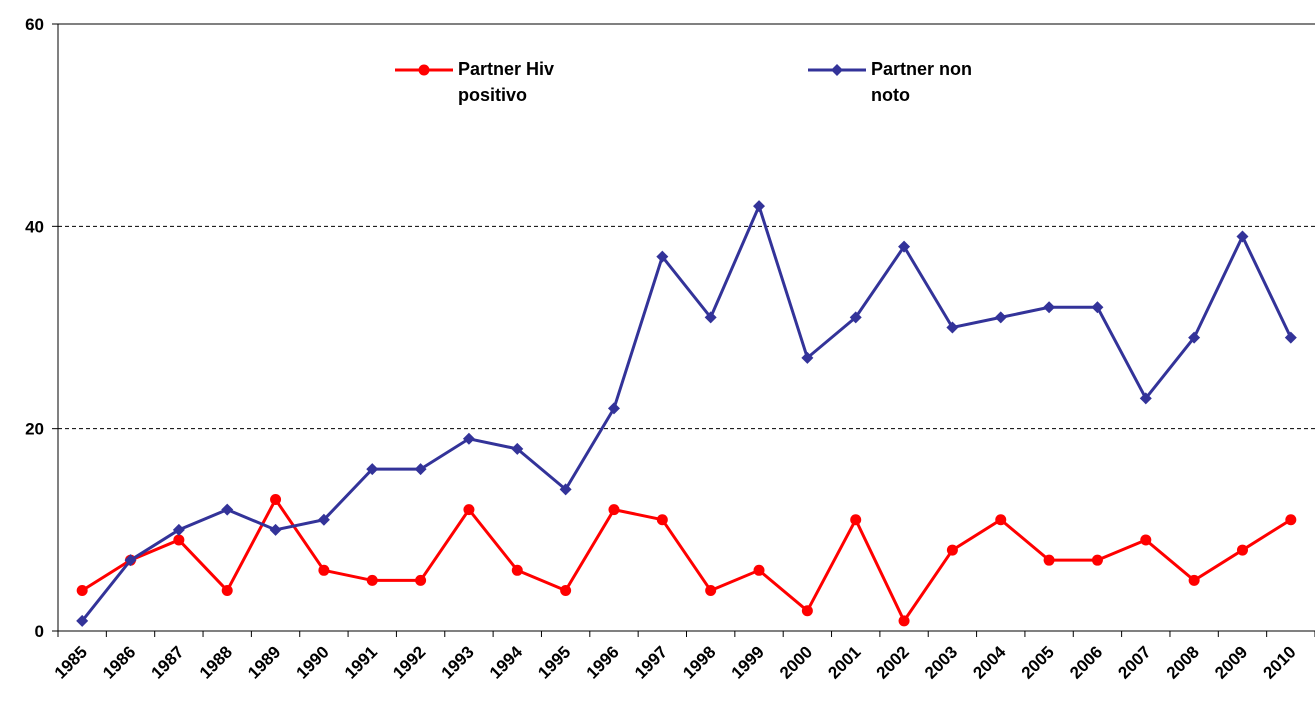 The width and height of the screenshot is (1315, 711). Describe the element at coordinates (1279, 662) in the screenshot. I see `x-tick-label: 2010` at that location.